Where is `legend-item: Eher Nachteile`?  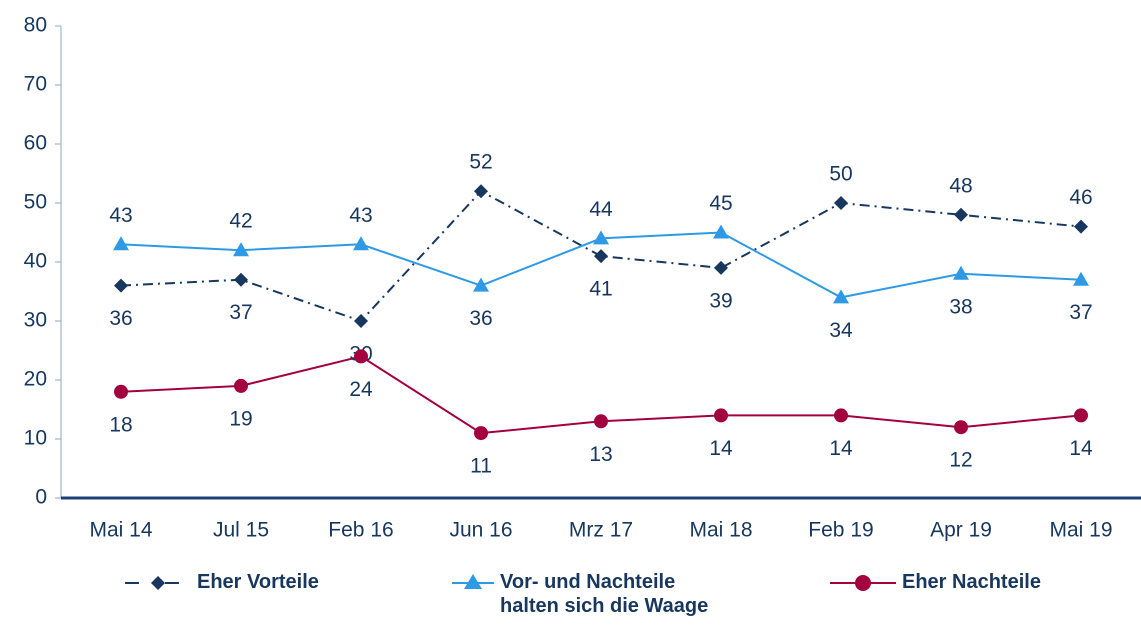 legend-item: Eher Nachteile is located at coordinates (980, 582).